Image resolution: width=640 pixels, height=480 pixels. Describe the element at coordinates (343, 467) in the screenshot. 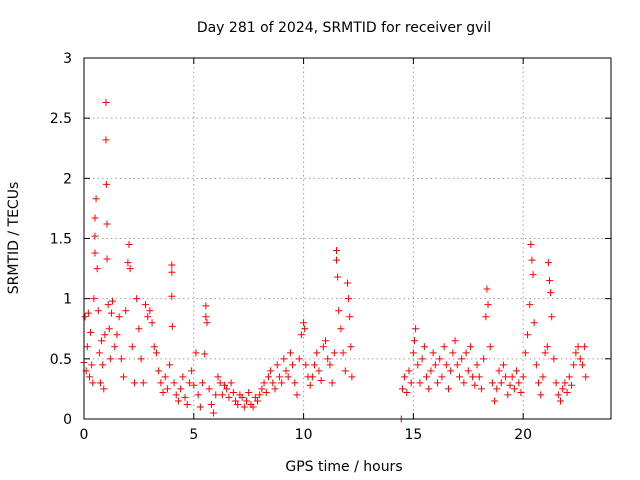

I see `x-axis-title: GPS time / hours` at that location.